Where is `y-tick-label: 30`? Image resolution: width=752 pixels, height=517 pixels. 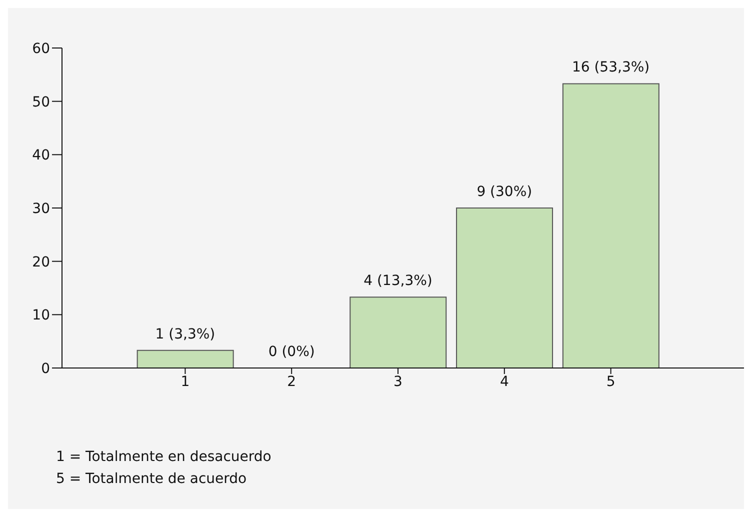
y-tick-label: 30 is located at coordinates (41, 208).